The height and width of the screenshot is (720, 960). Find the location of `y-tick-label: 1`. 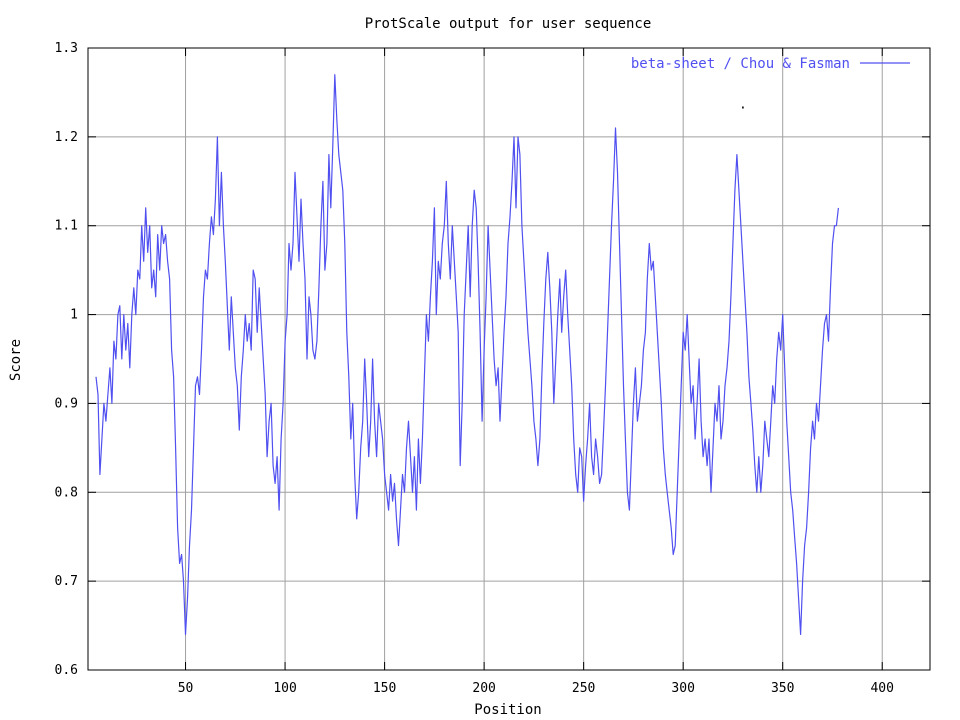

y-tick-label: 1 is located at coordinates (74, 315).